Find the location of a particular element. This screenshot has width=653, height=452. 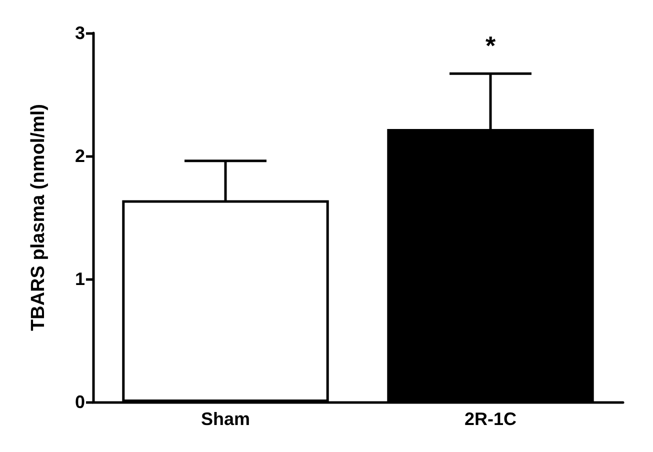

y-tick-label: 2 is located at coordinates (79, 156).